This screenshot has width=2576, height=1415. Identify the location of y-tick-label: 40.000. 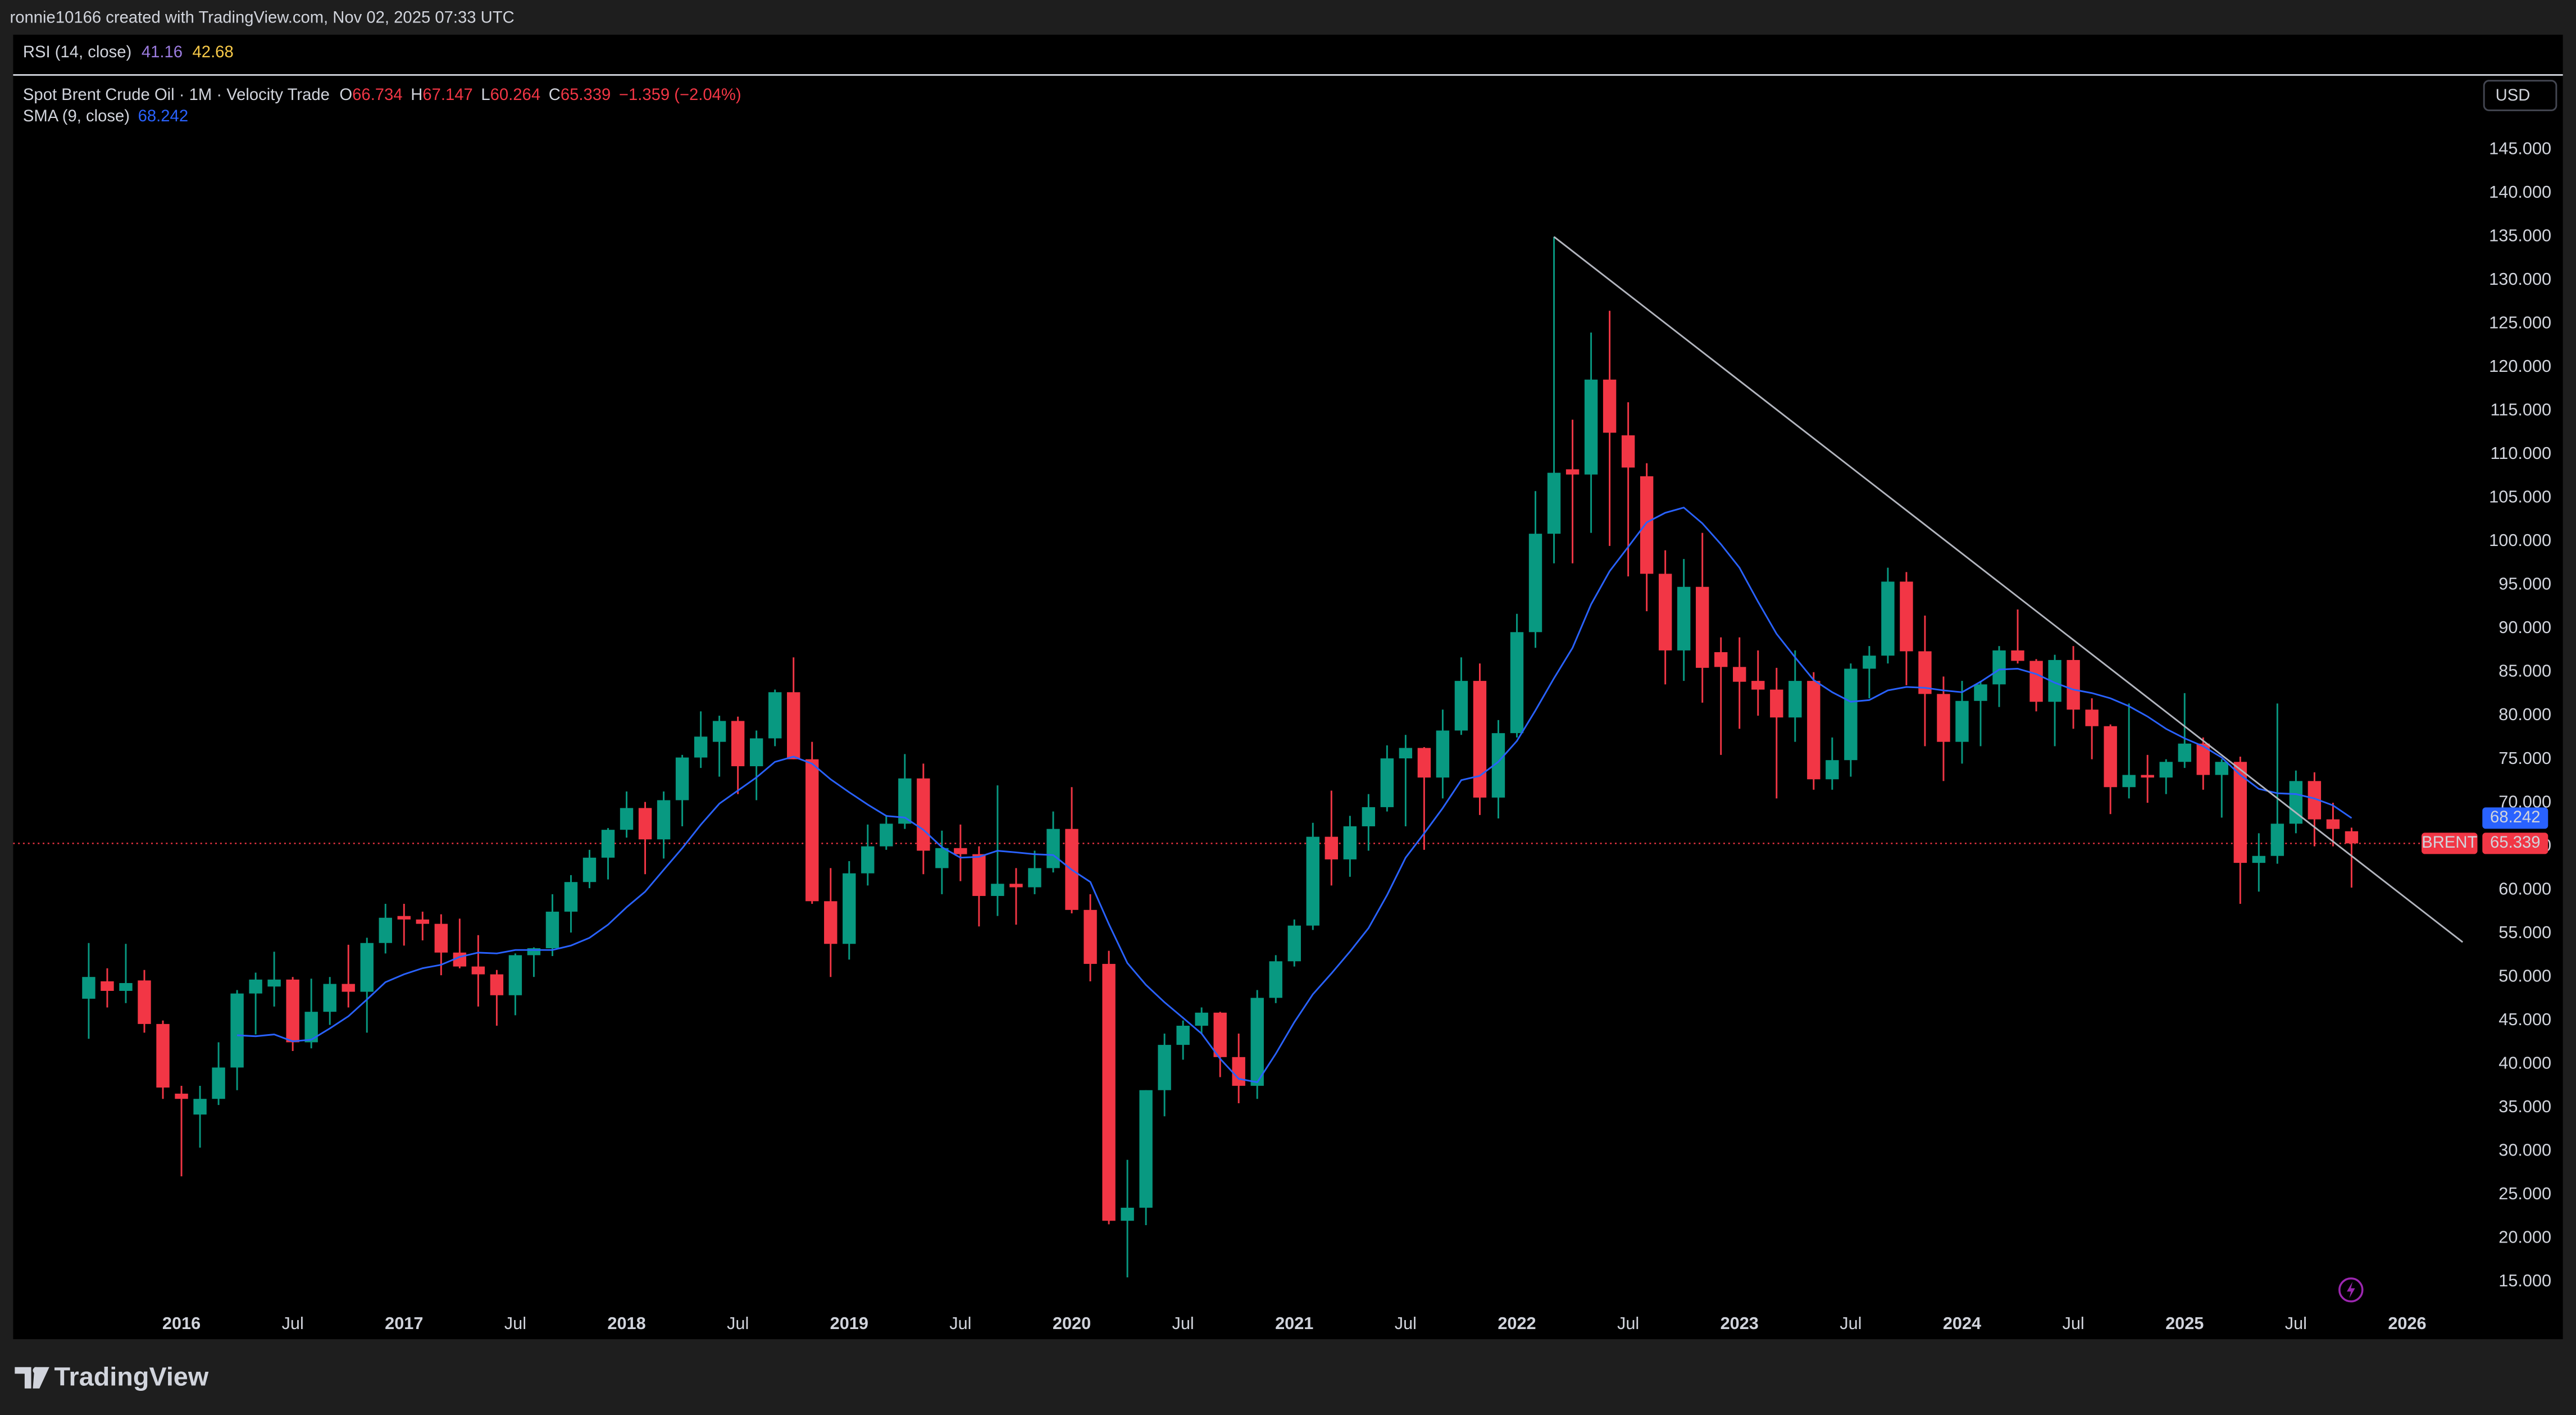
(2524, 1062).